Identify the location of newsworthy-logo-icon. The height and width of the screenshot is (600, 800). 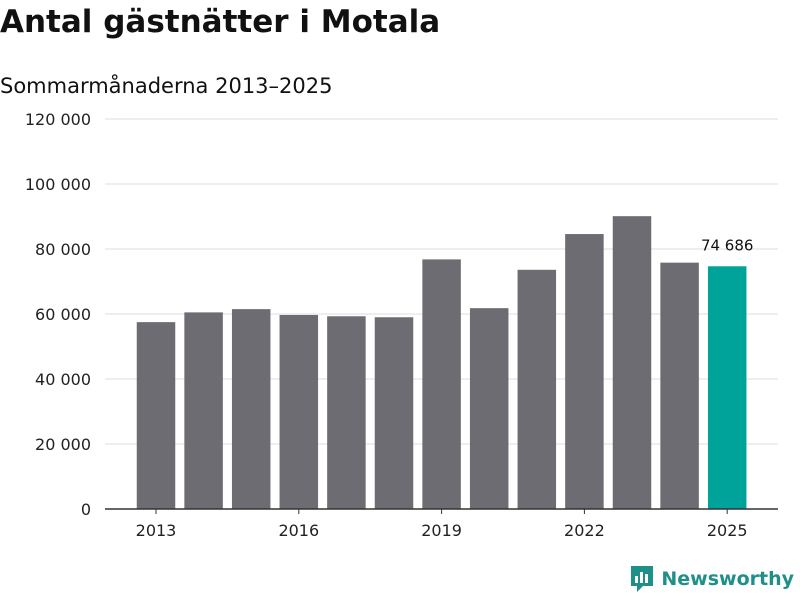
(642, 579).